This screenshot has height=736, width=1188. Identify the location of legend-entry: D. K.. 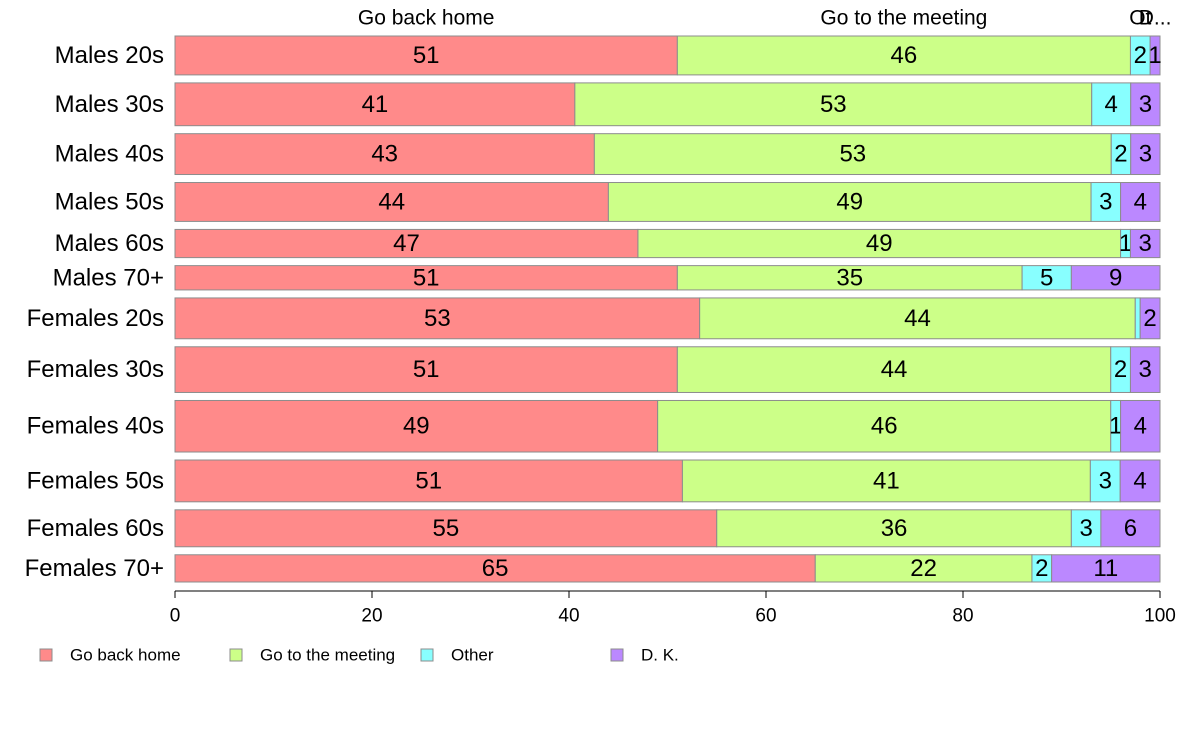
(660, 655).